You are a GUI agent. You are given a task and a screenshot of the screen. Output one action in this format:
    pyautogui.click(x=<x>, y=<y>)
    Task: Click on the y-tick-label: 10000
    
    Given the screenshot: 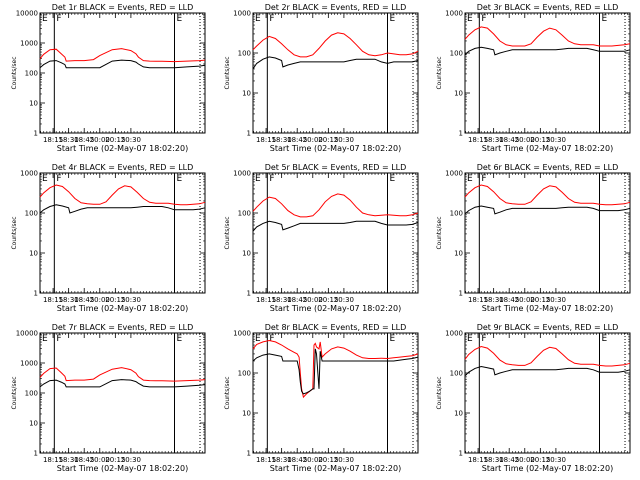 What is the action you would take?
    pyautogui.click(x=27, y=334)
    